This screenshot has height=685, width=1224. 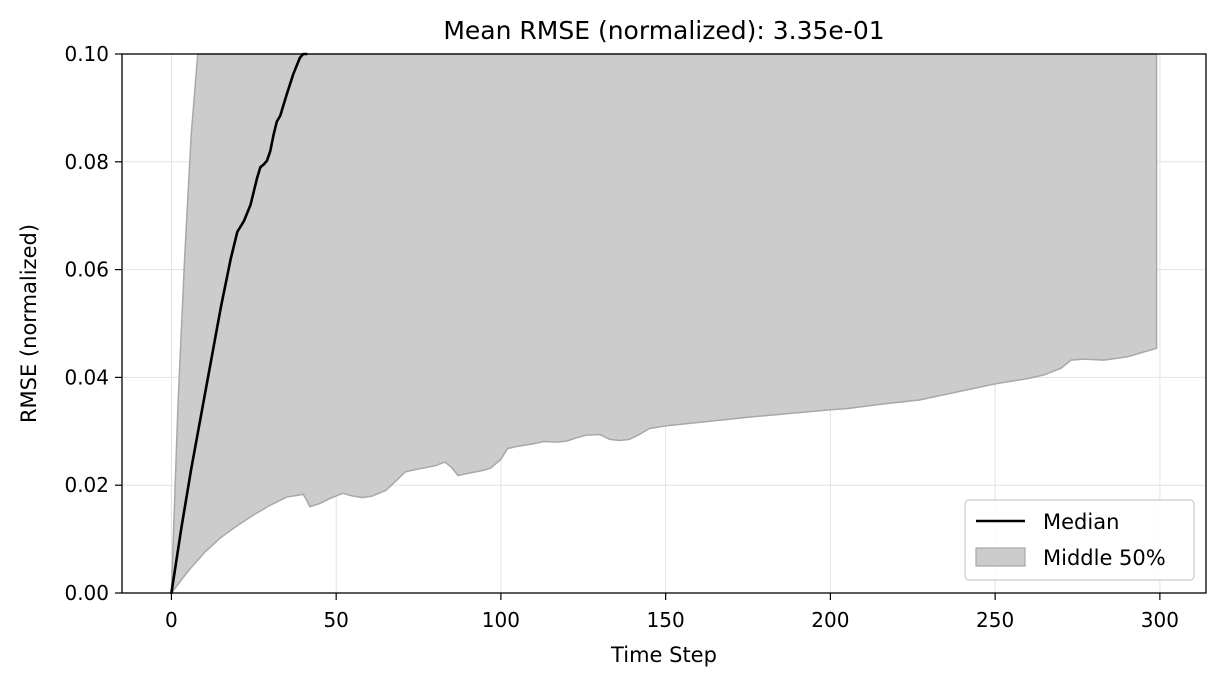 What do you see at coordinates (86, 270) in the screenshot?
I see `y-tick-label: 0.06` at bounding box center [86, 270].